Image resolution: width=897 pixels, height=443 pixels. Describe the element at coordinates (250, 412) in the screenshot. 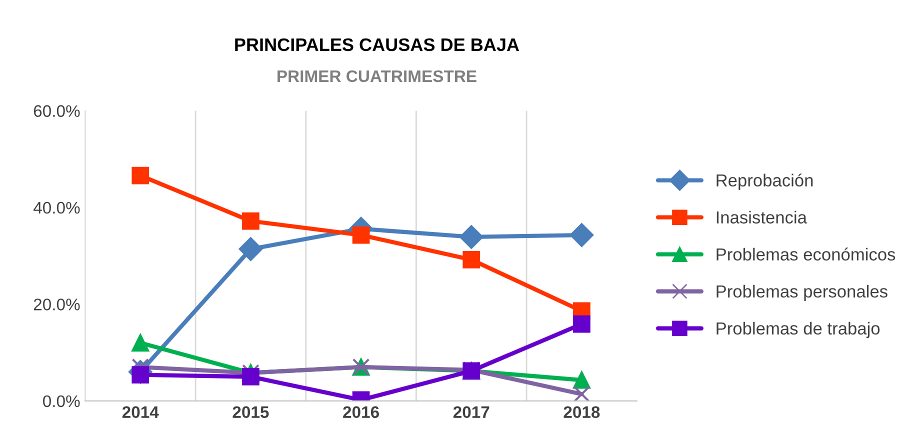

I see `x-tick-label: 2015` at that location.